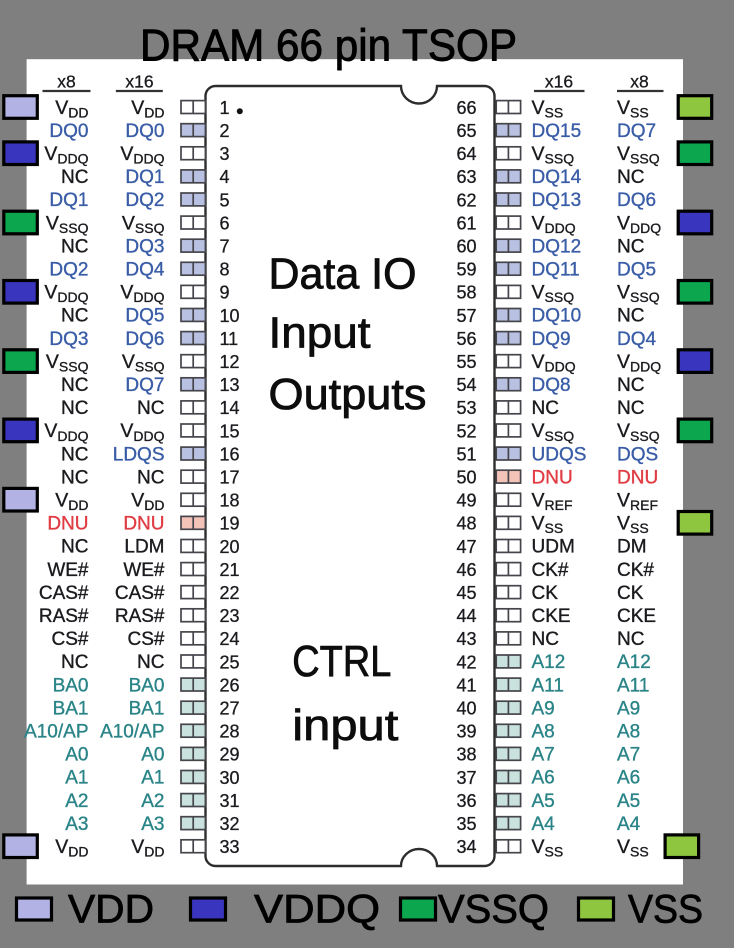  I want to click on svg-text: Data IO, so click(343, 274).